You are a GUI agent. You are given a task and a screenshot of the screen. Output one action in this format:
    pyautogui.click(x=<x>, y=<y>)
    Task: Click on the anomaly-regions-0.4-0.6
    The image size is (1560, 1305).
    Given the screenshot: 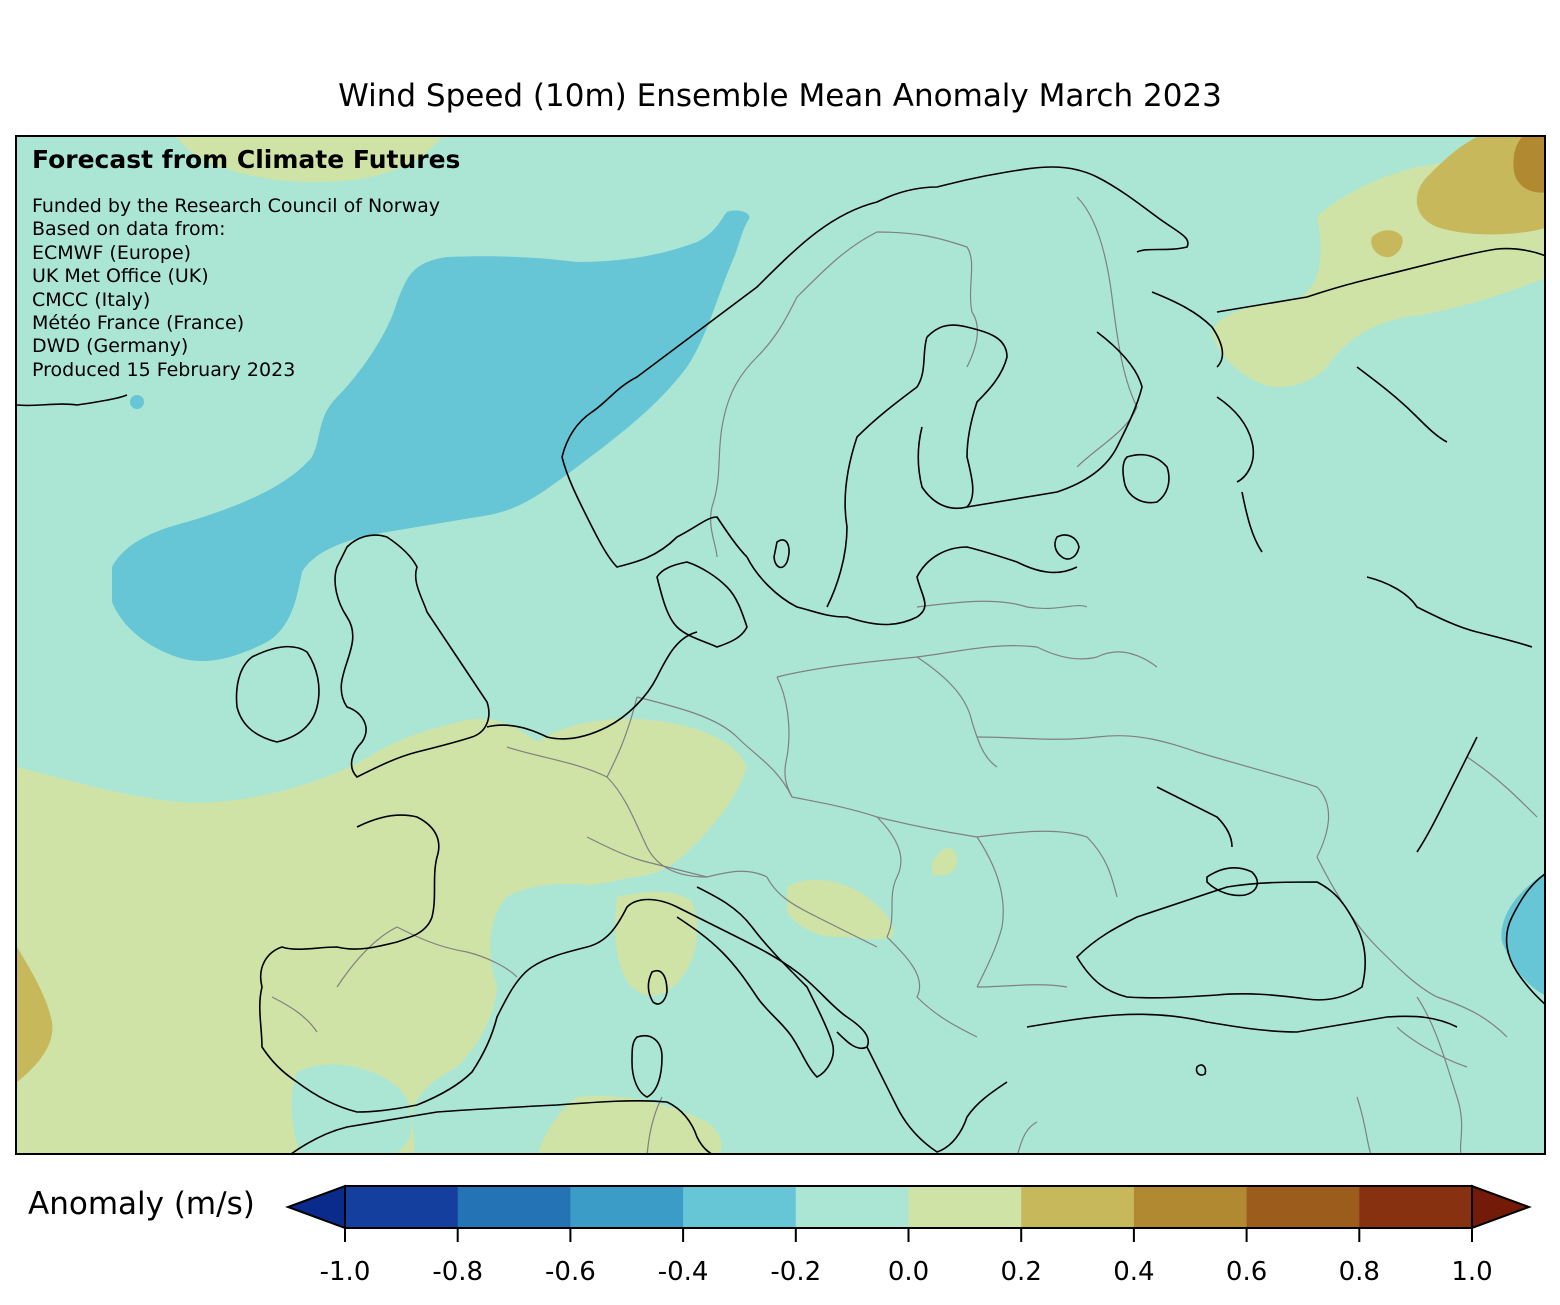 What is the action you would take?
    pyautogui.click(x=1528, y=165)
    